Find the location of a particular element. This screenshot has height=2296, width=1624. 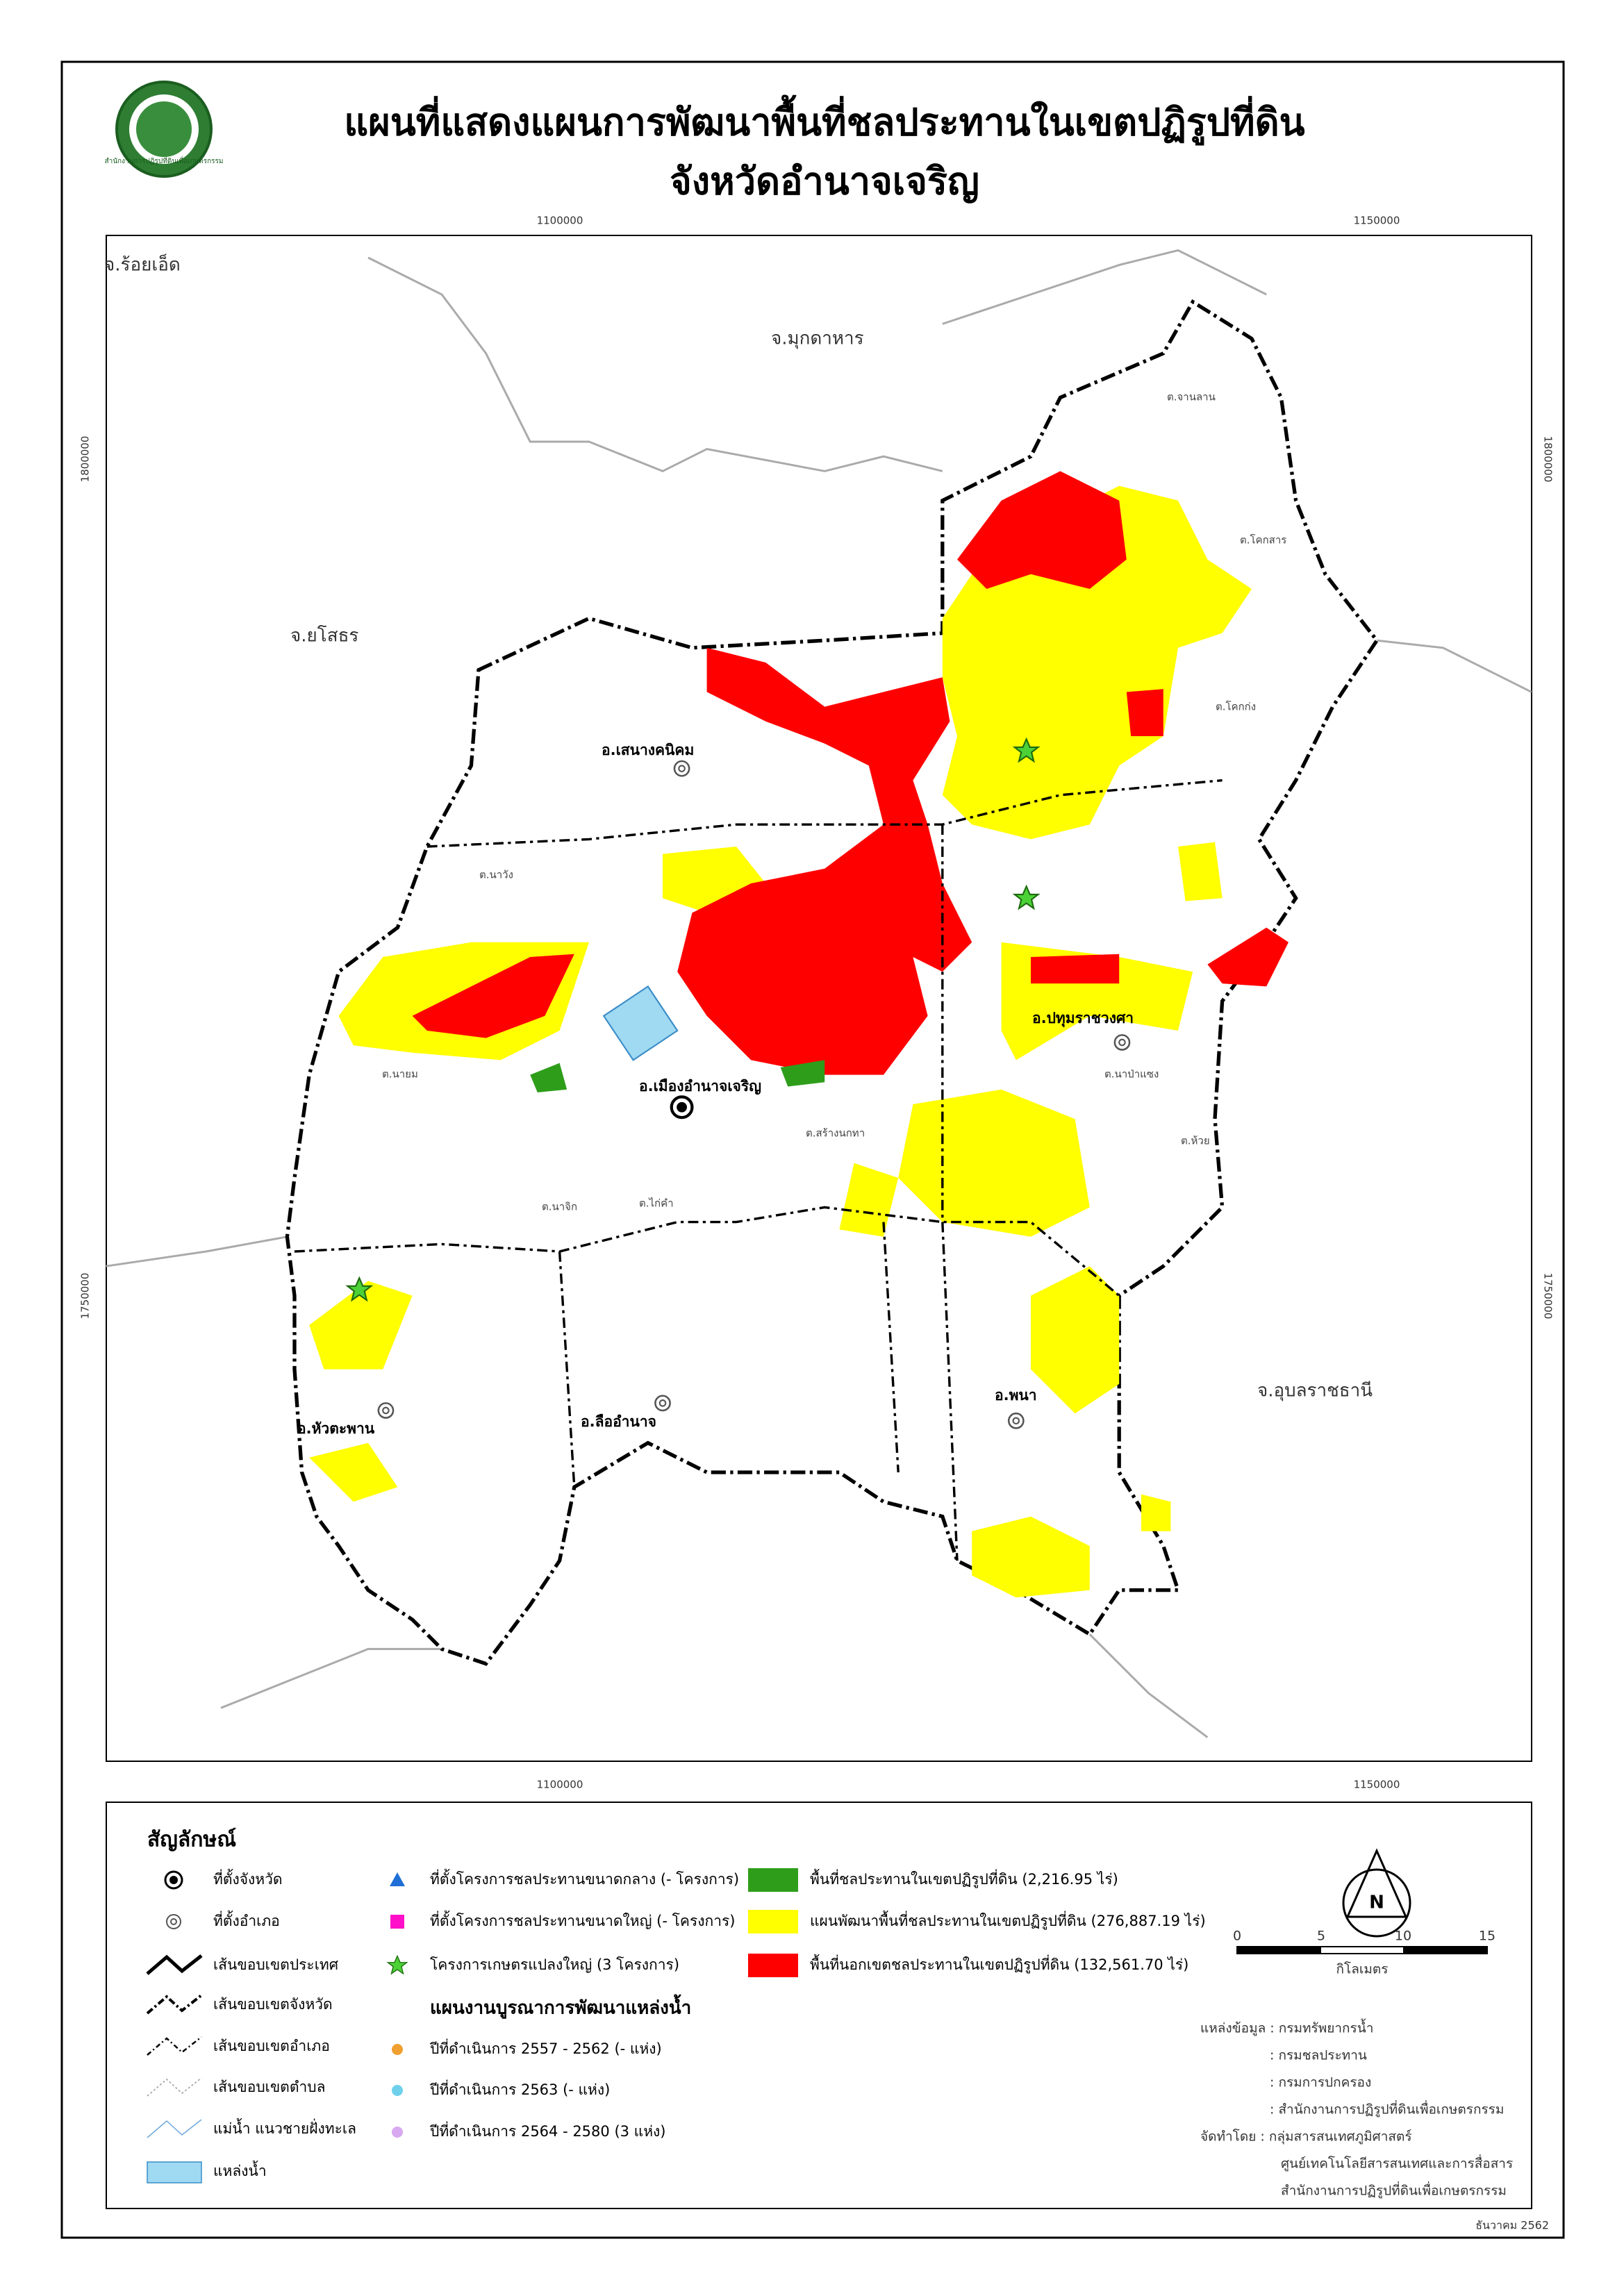

svg-text: N is located at coordinates (1377, 1903).